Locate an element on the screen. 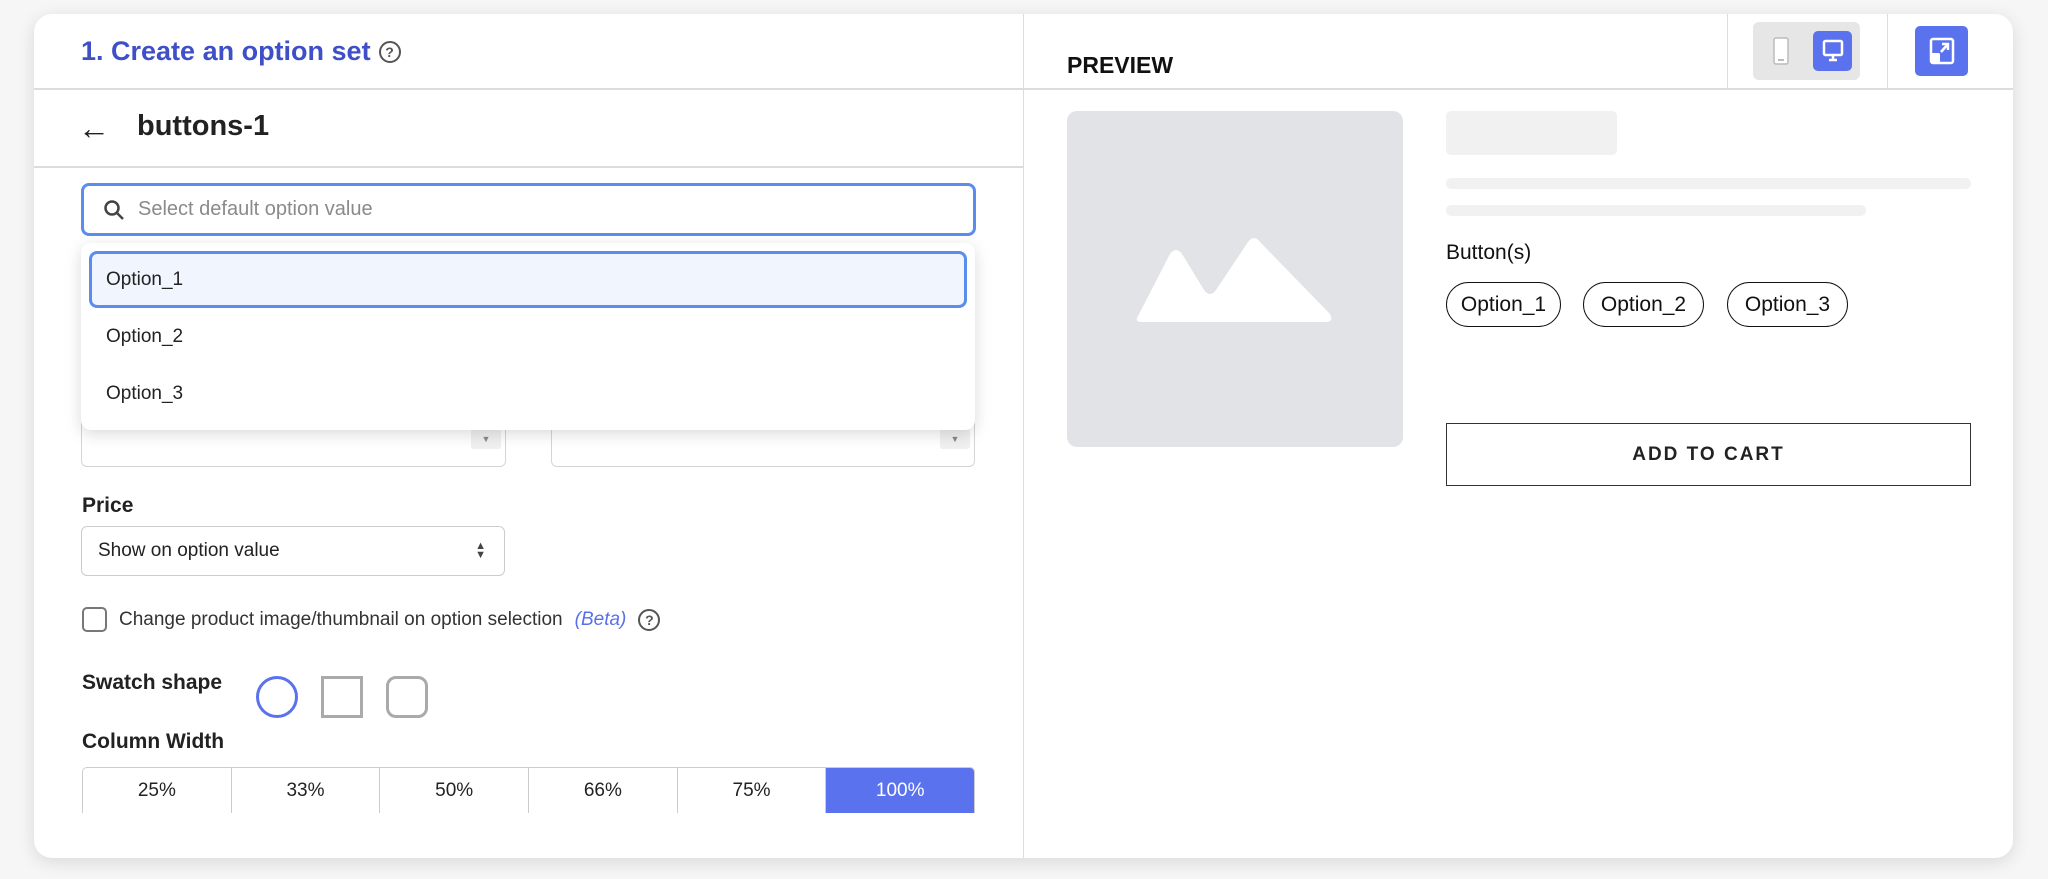  device-toggle is located at coordinates (1806, 51).